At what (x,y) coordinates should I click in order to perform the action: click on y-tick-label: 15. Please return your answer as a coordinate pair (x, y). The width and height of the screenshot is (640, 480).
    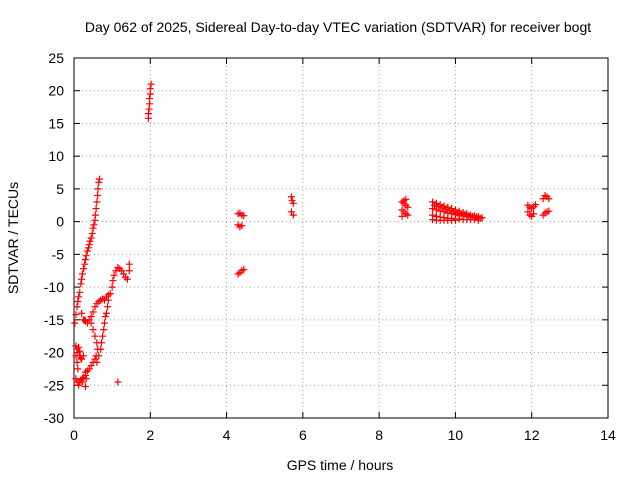
    Looking at the image, I should click on (56, 123).